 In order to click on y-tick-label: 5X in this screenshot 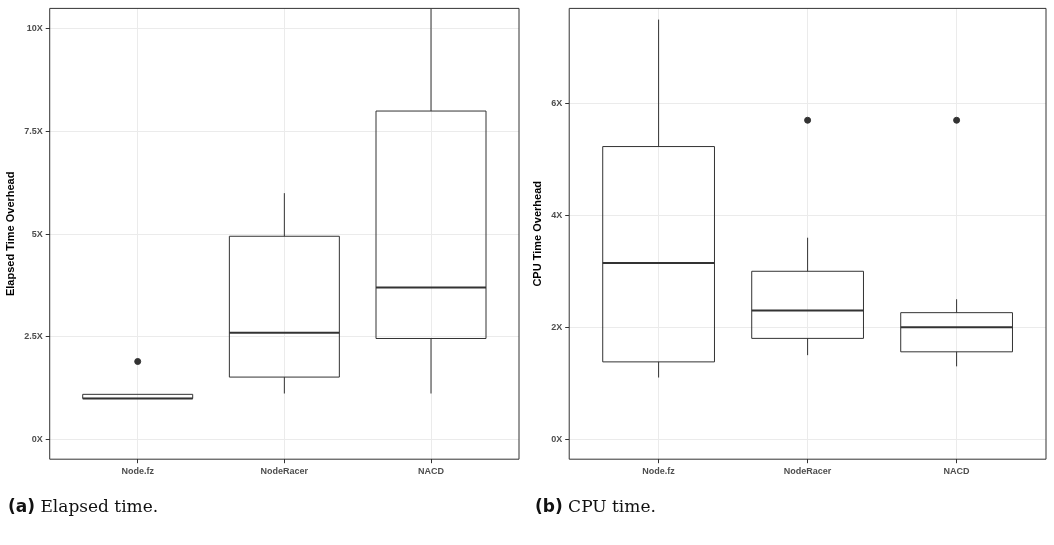, I will do `click(37, 233)`.